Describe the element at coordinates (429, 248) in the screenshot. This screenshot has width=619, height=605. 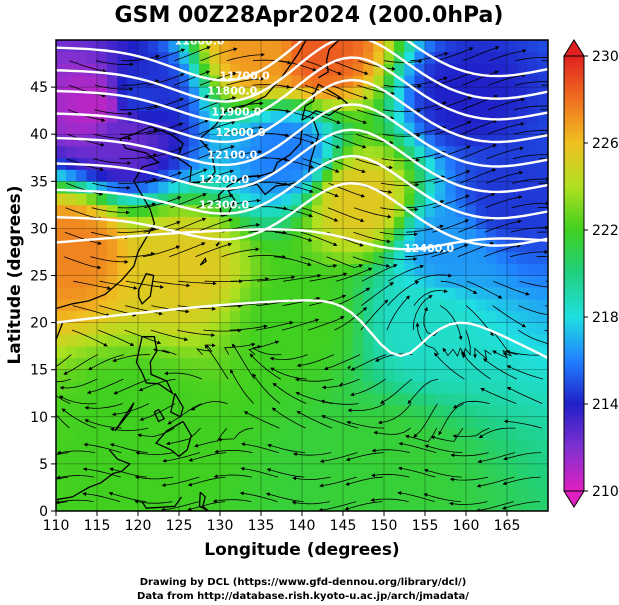
I see `contour-label: 12400.0` at that location.